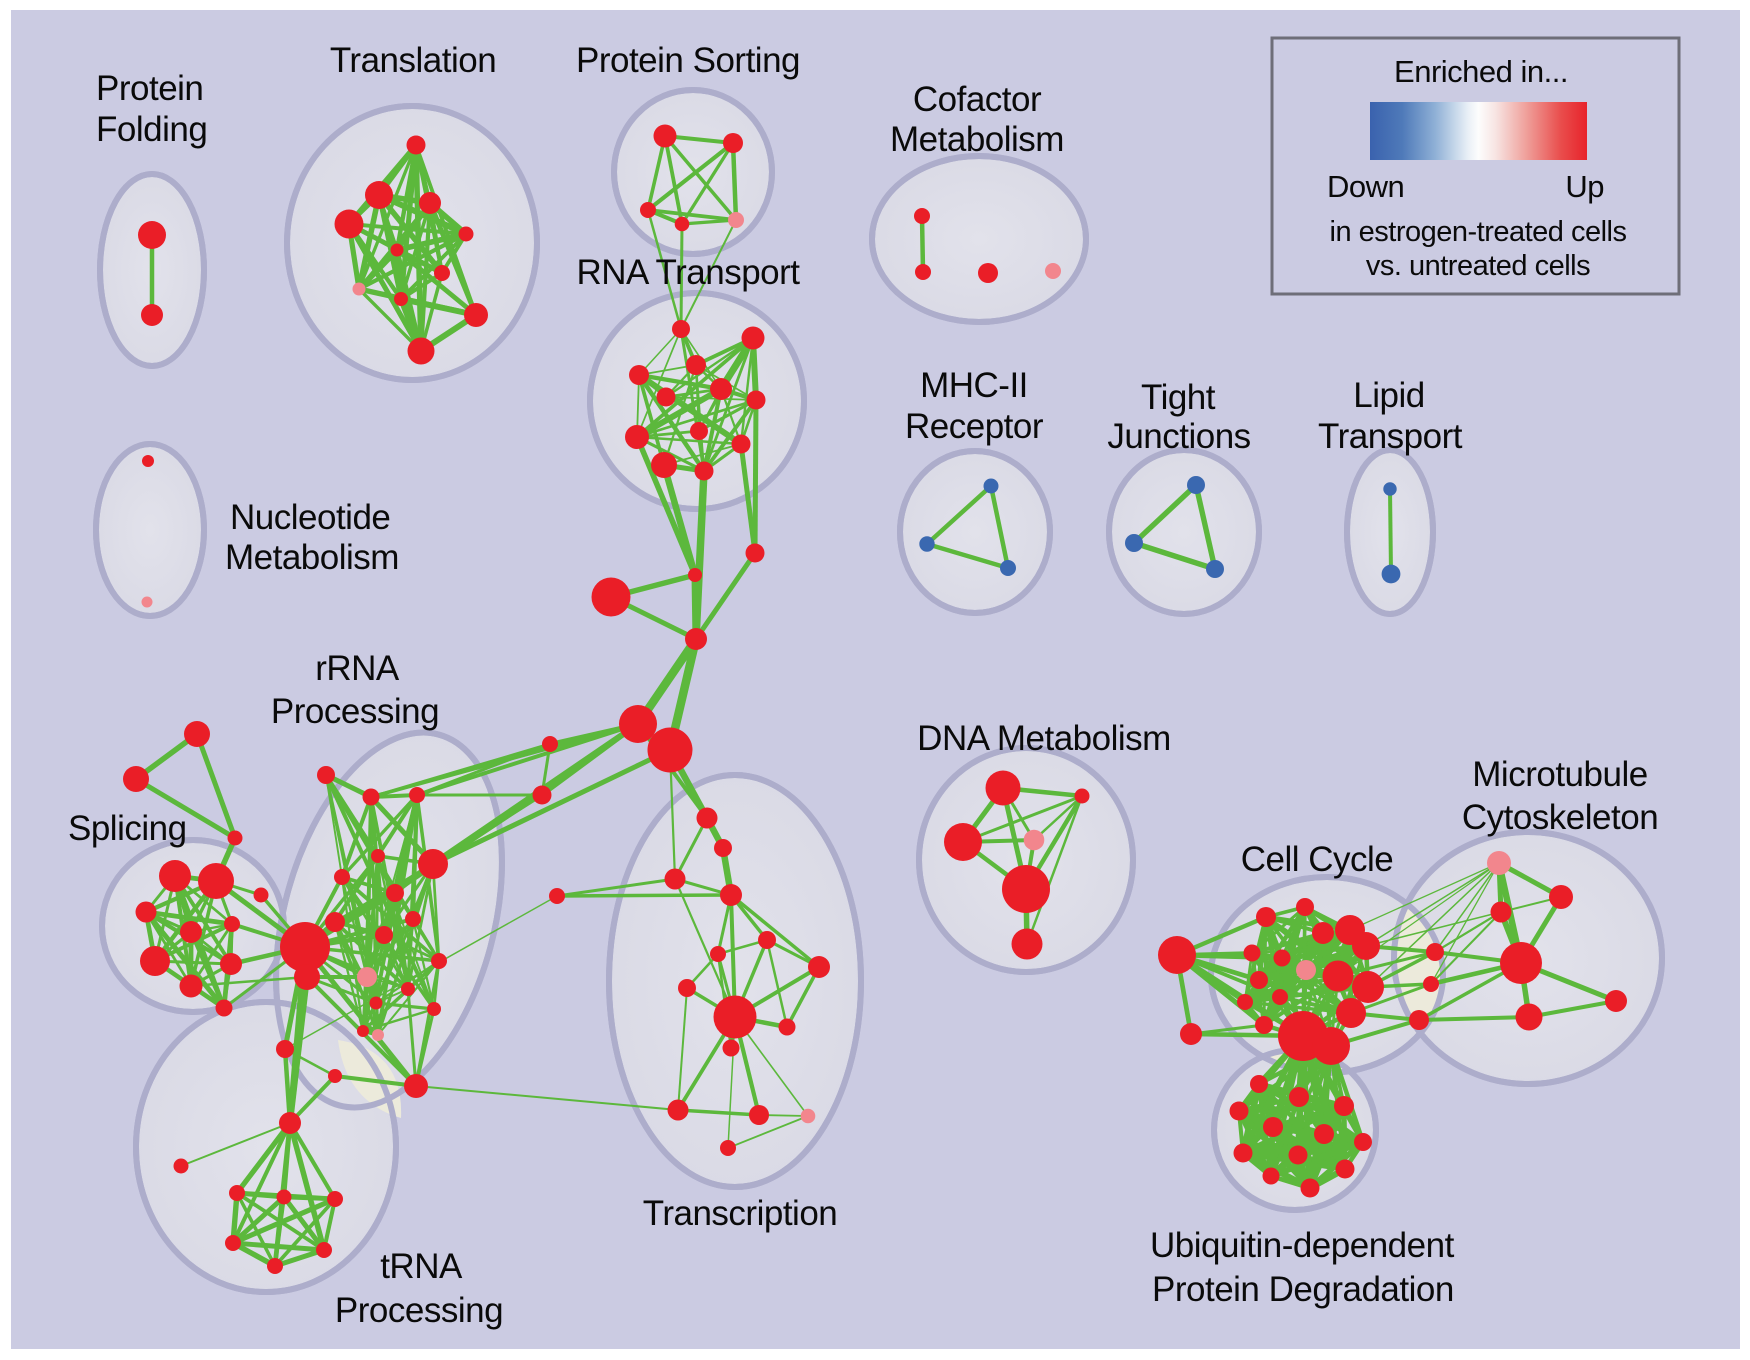 This screenshot has height=1360, width=1750. Describe the element at coordinates (421, 1266) in the screenshot. I see `svg-text: tRNA` at that location.